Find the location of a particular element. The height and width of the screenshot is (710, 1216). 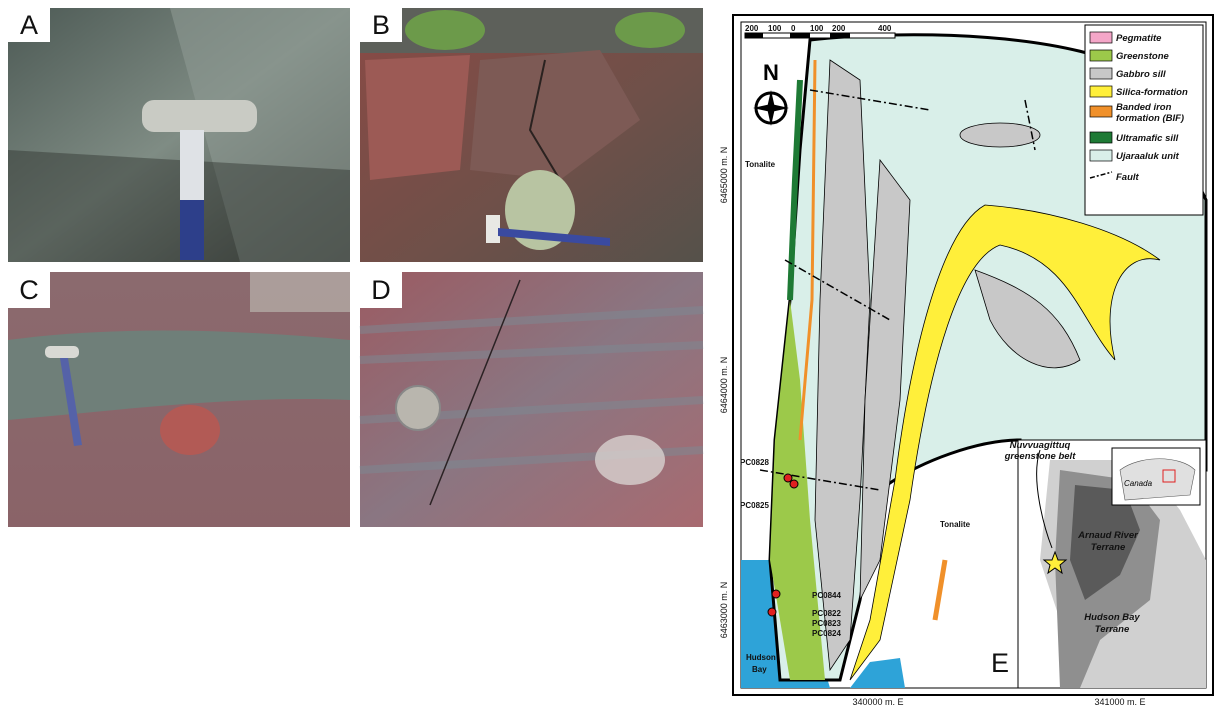

place-label: Hudson is located at coordinates (761, 657).